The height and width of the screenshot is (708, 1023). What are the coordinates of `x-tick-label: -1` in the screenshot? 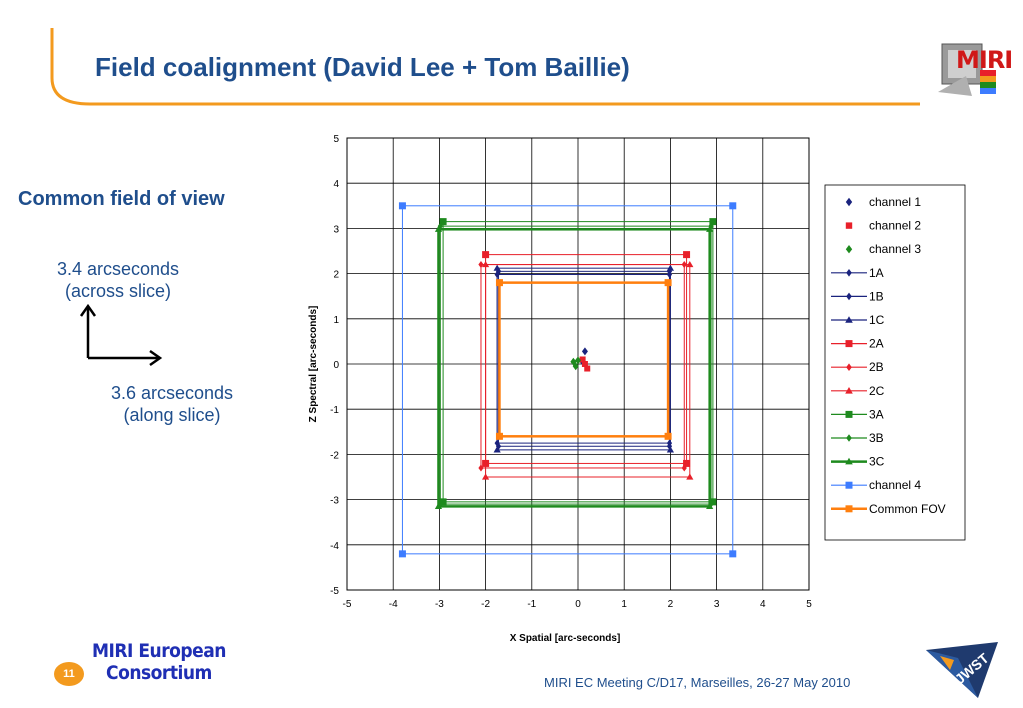 It's located at (531, 604).